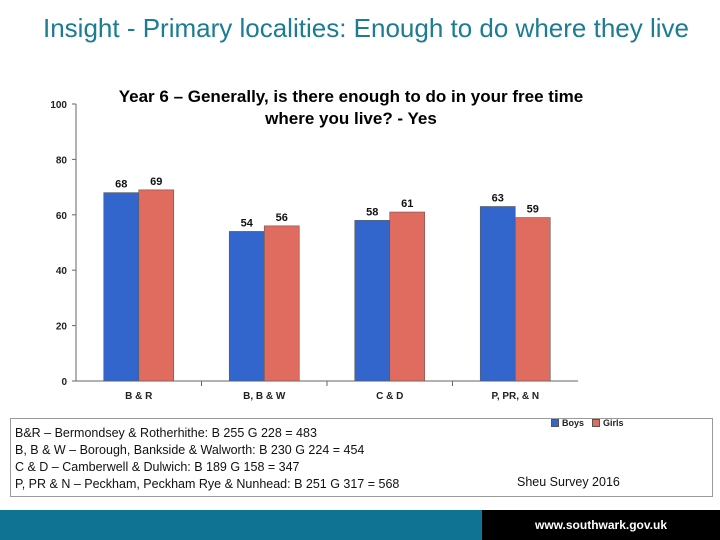 This screenshot has width=720, height=540. Describe the element at coordinates (121, 185) in the screenshot. I see `data-label: 68` at that location.